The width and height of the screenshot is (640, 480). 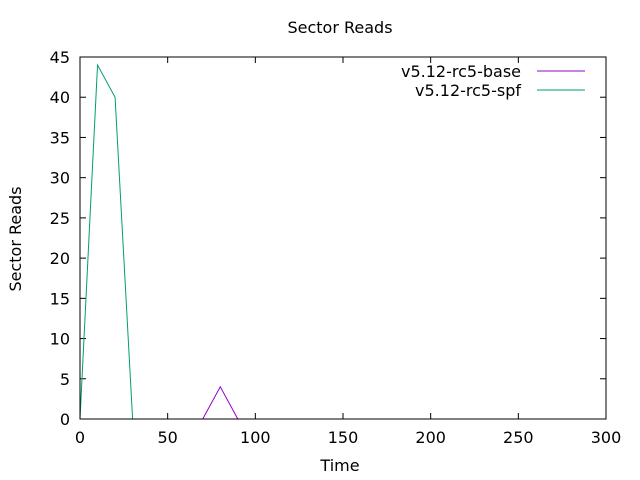 What do you see at coordinates (60, 218) in the screenshot?
I see `y-tick-label: 25` at bounding box center [60, 218].